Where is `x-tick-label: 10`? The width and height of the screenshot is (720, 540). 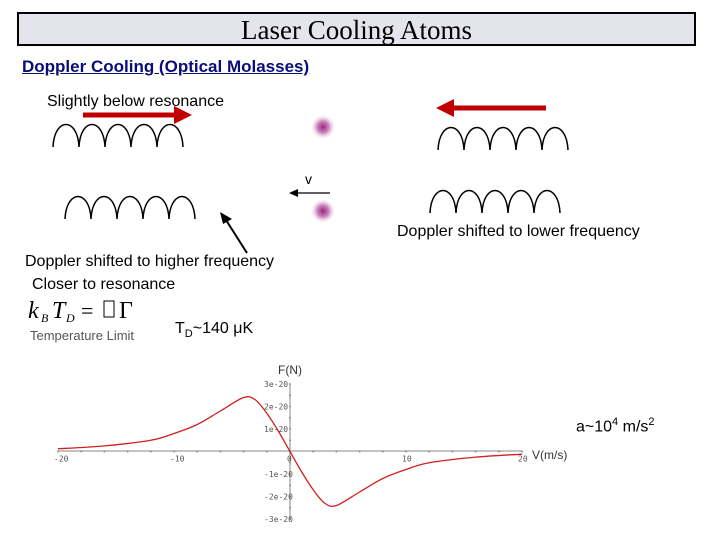
x-tick-label: 10 is located at coordinates (407, 459).